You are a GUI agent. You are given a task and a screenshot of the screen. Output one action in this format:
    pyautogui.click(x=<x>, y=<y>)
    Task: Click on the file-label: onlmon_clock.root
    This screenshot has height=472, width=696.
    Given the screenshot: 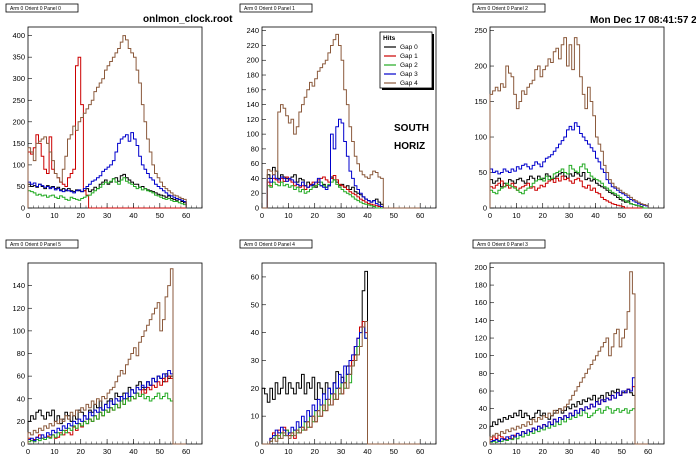 What is the action you would take?
    pyautogui.click(x=188, y=19)
    